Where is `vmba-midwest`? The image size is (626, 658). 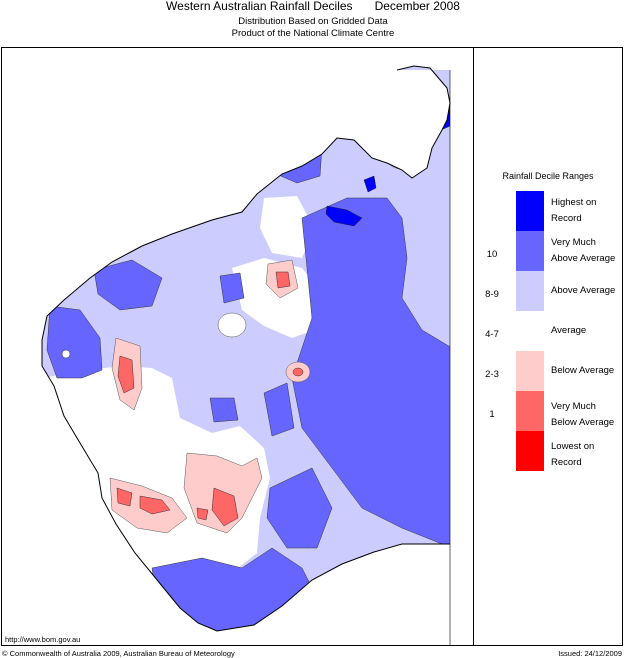
vmba-midwest is located at coordinates (143, 501).